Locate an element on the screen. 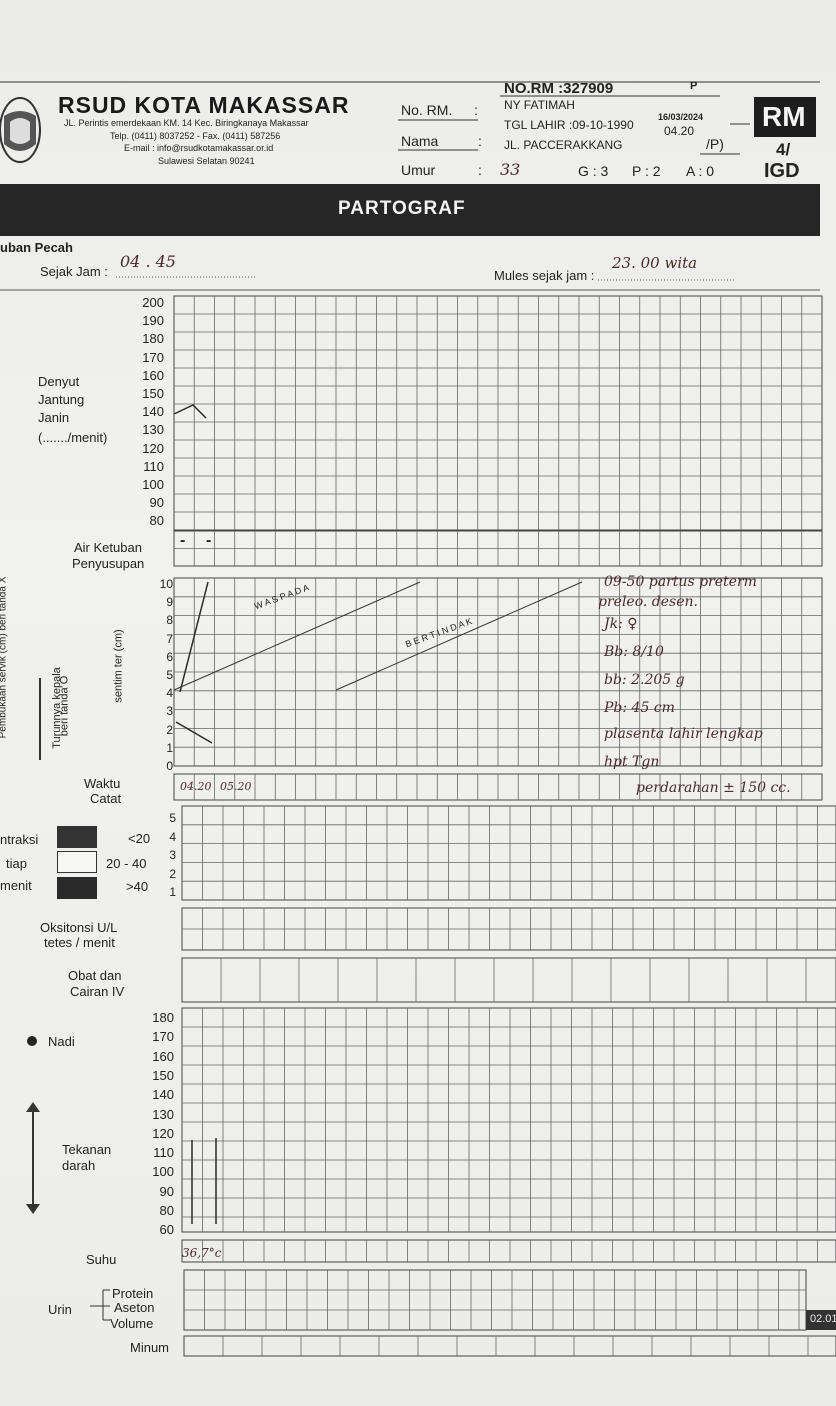 This screenshot has height=1406, width=836. admission-time: 04.20 is located at coordinates (679, 131).